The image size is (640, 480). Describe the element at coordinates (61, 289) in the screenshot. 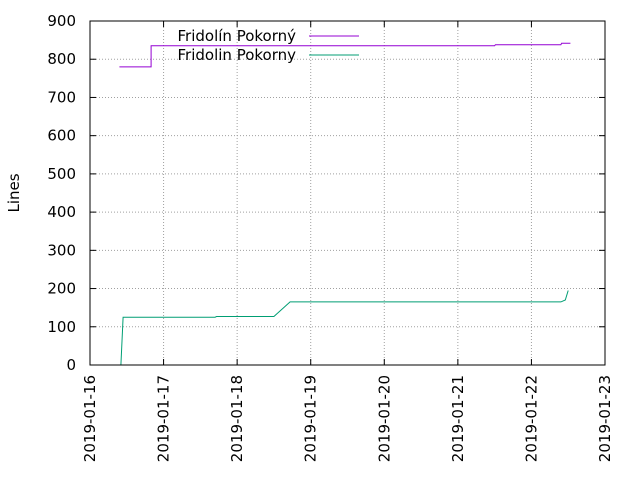

I see `y-tick-label: 200` at that location.